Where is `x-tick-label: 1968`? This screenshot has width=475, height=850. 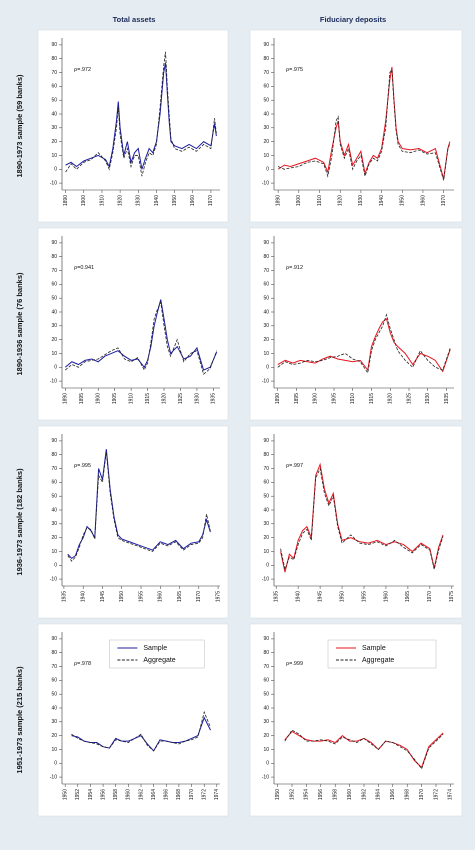
x-tick-label: 1968 is located at coordinates (408, 794).